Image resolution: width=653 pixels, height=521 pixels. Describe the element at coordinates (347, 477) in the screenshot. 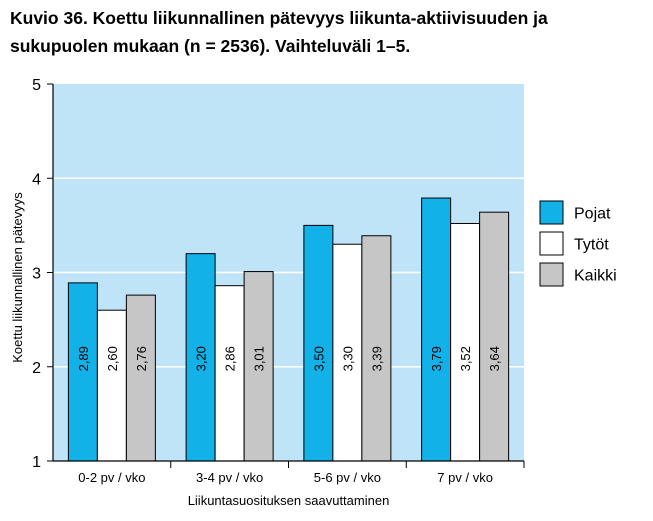

I see `x-tick-label: 5-6 pv / vko` at that location.